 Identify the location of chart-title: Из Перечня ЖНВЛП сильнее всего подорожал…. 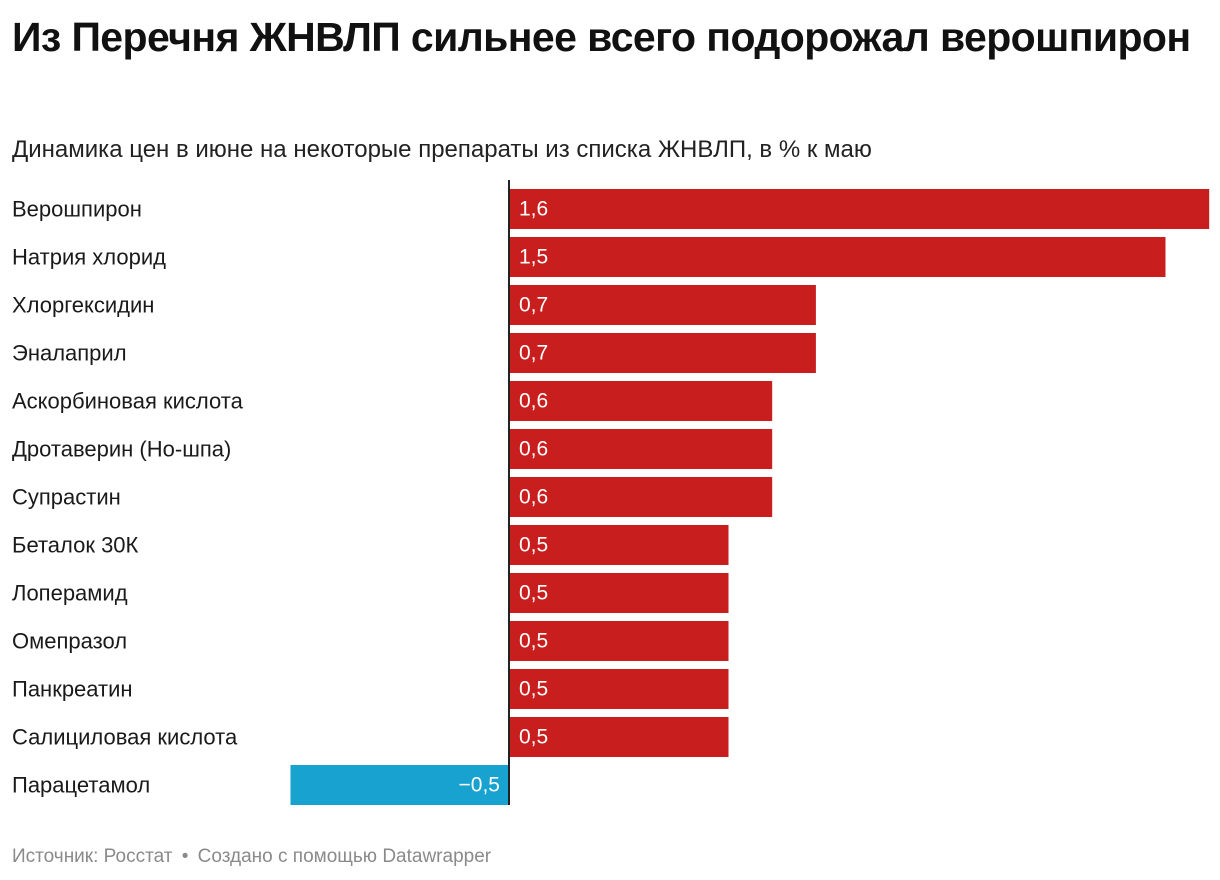
(601, 37).